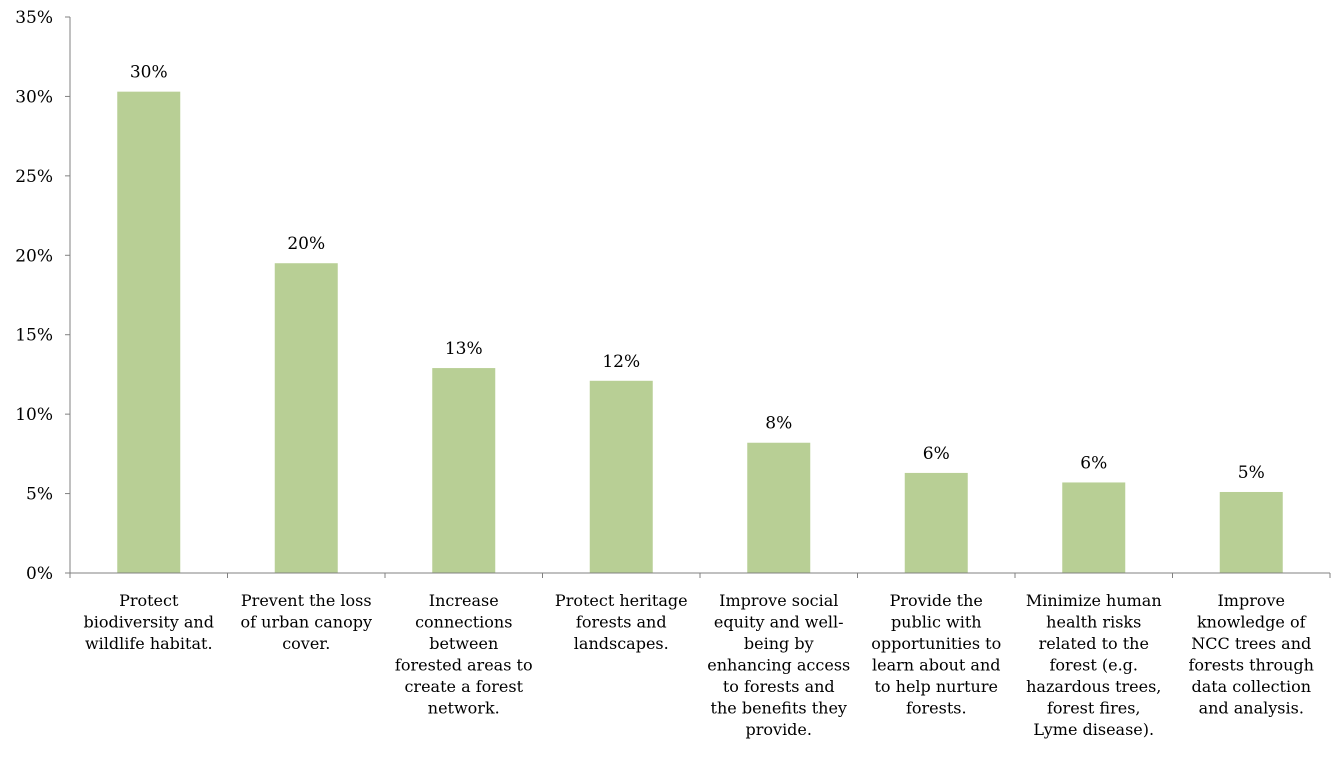 The image size is (1333, 759). I want to click on x-tick-label-line: being by, so click(779, 643).